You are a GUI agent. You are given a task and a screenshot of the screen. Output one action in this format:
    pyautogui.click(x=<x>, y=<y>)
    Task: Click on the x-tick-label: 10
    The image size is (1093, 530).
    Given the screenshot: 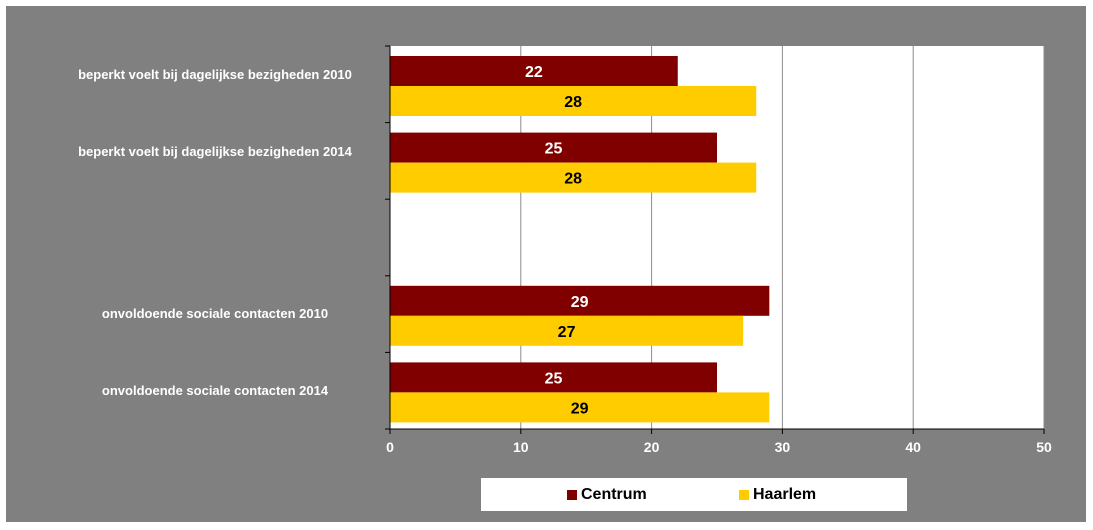 What is the action you would take?
    pyautogui.click(x=521, y=447)
    